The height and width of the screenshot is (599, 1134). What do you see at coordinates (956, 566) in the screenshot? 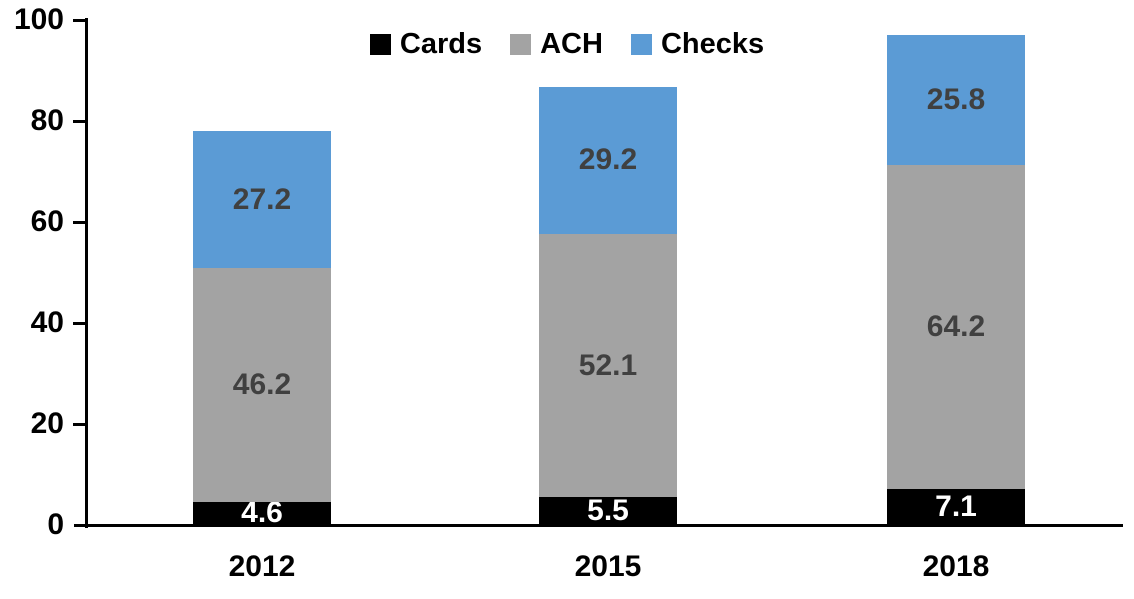
I see `x-category-label-2018: 2018` at bounding box center [956, 566].